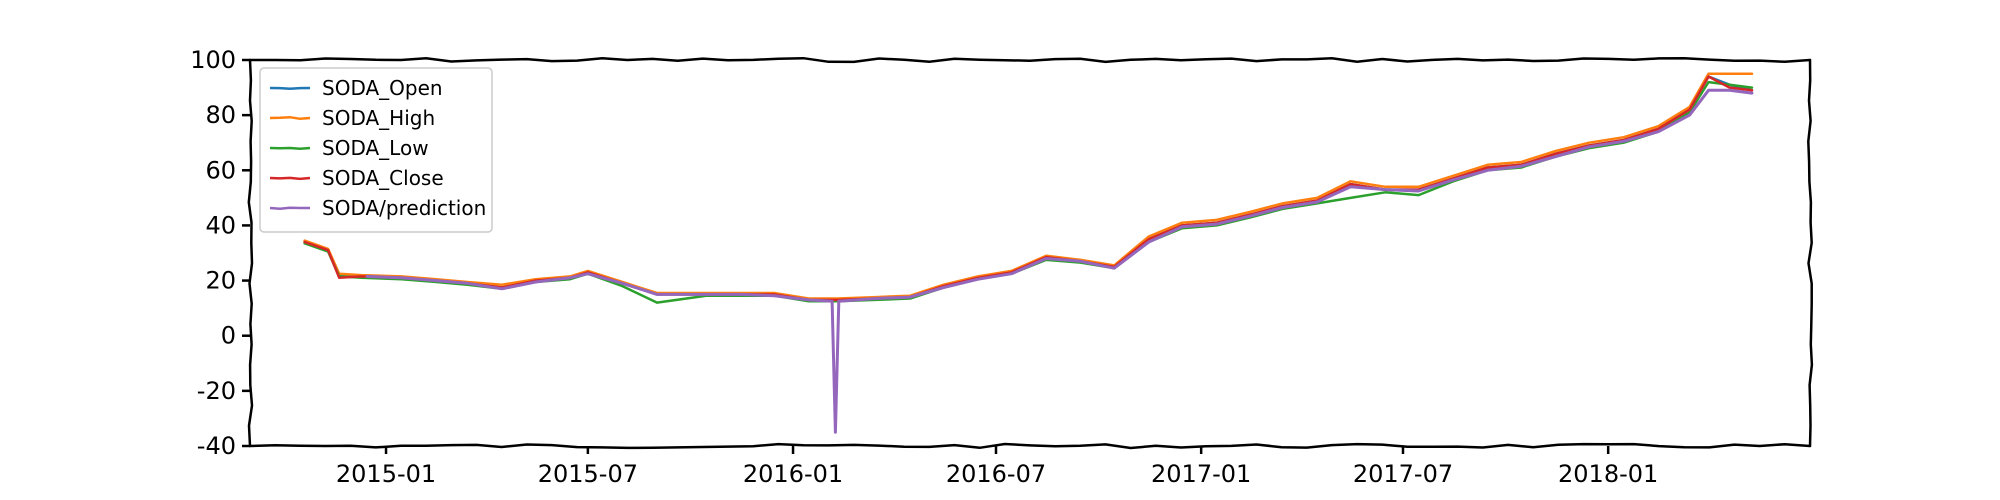  Describe the element at coordinates (378, 118) in the screenshot. I see `legend-label: SODA_High` at that location.